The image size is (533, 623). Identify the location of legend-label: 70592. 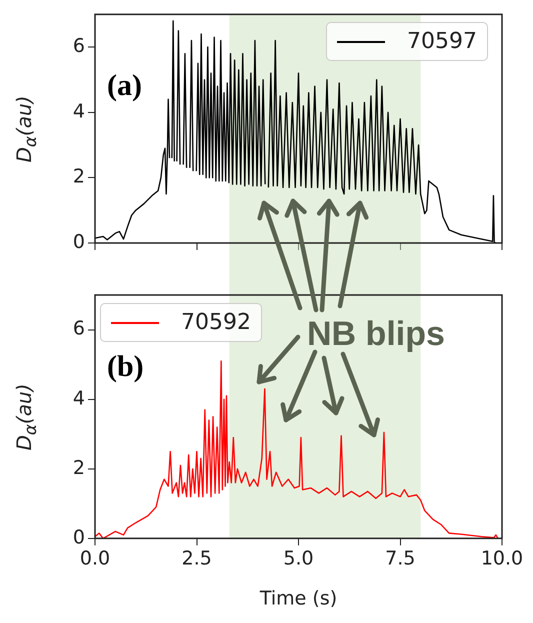
(216, 322).